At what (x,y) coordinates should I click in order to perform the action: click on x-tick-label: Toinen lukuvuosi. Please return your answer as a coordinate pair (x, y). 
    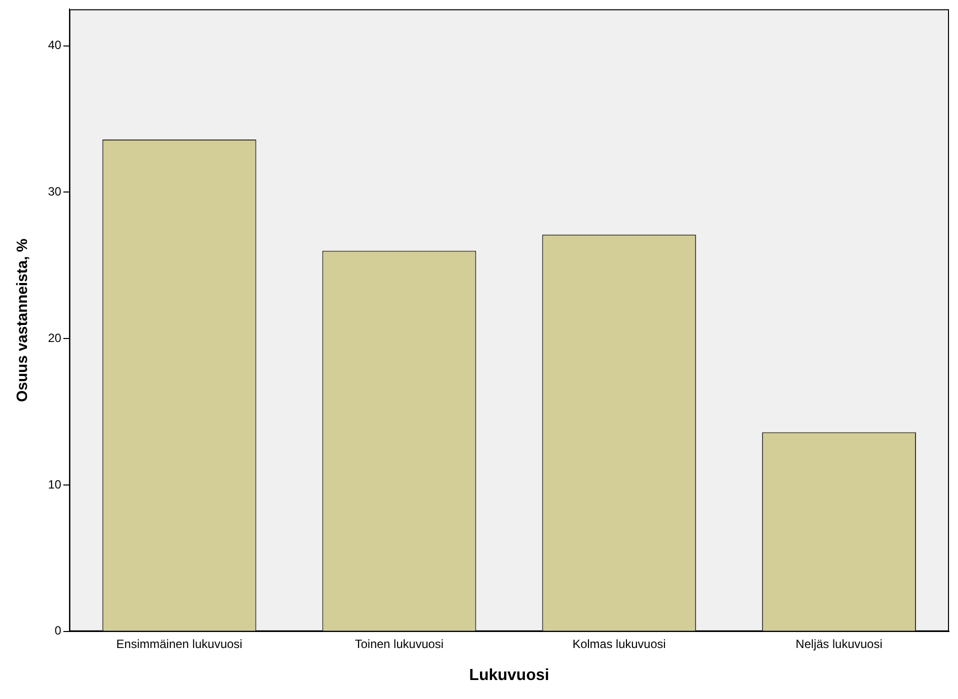
    Looking at the image, I should click on (399, 643).